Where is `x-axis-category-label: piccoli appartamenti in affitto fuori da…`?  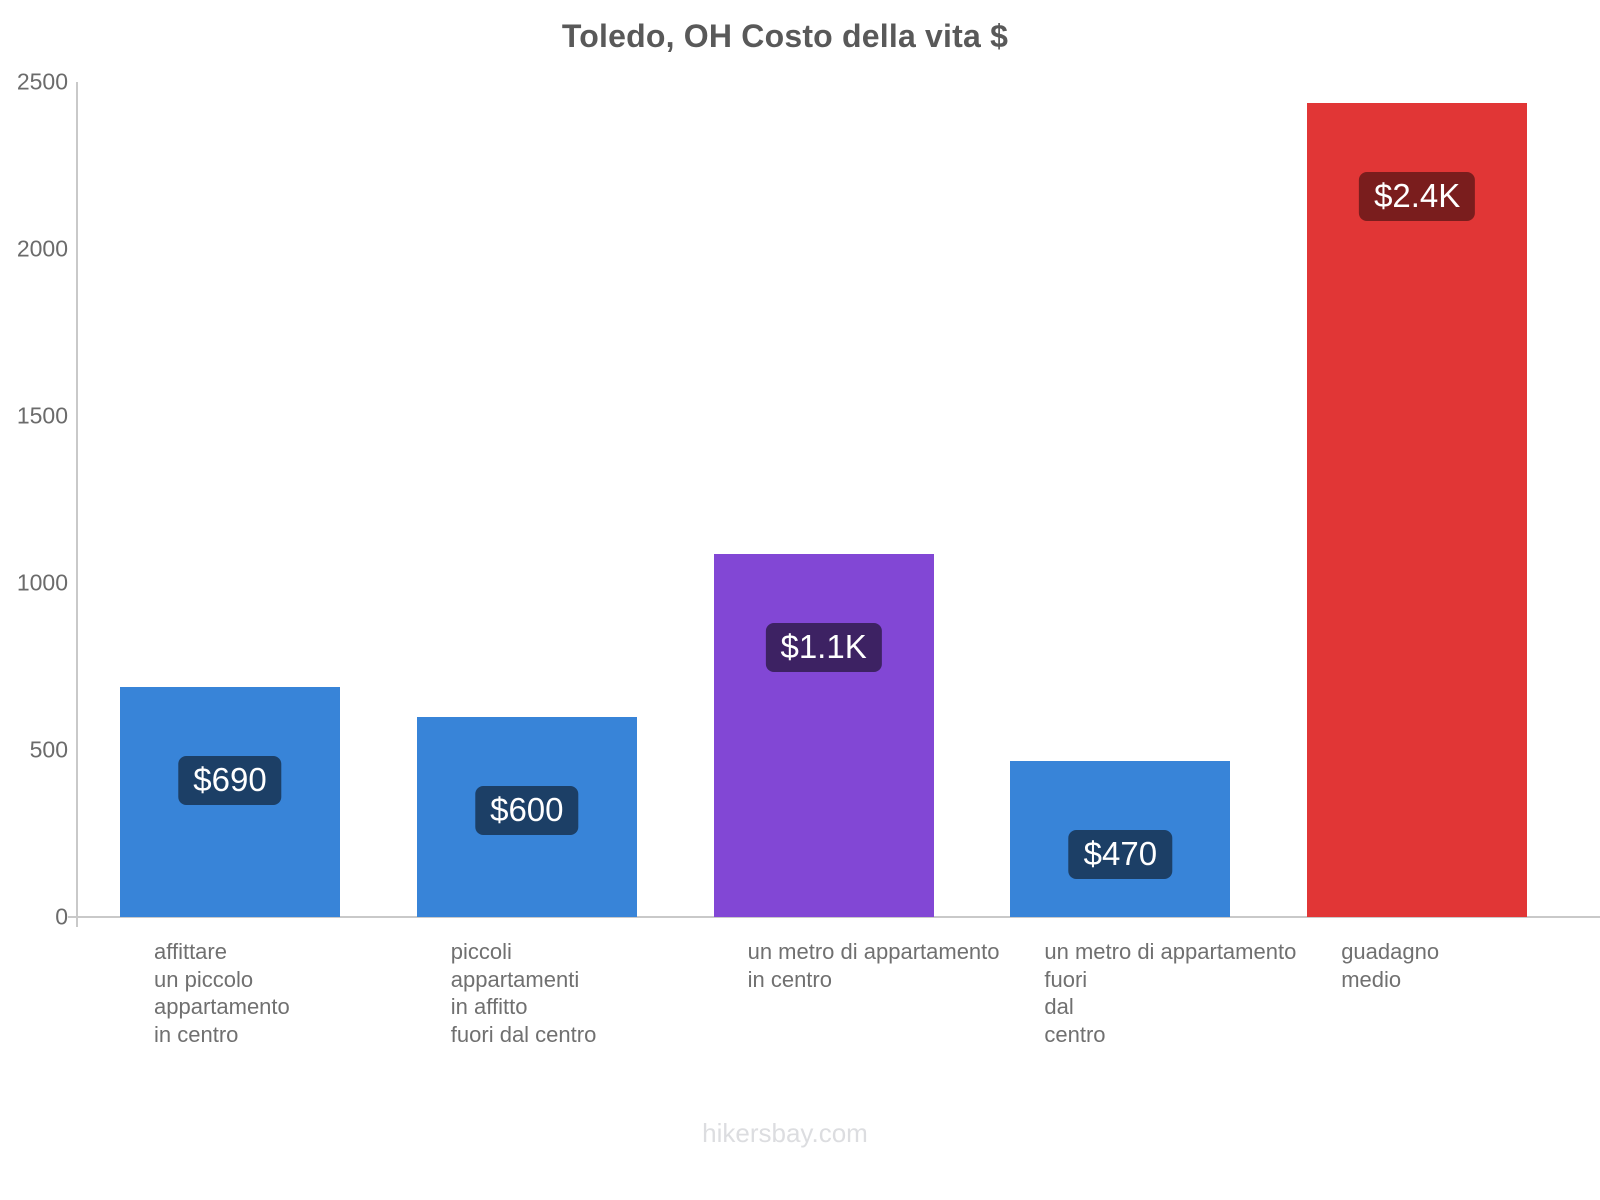
x-axis-category-label: piccoli appartamenti in affitto fuori da… is located at coordinates (523, 993).